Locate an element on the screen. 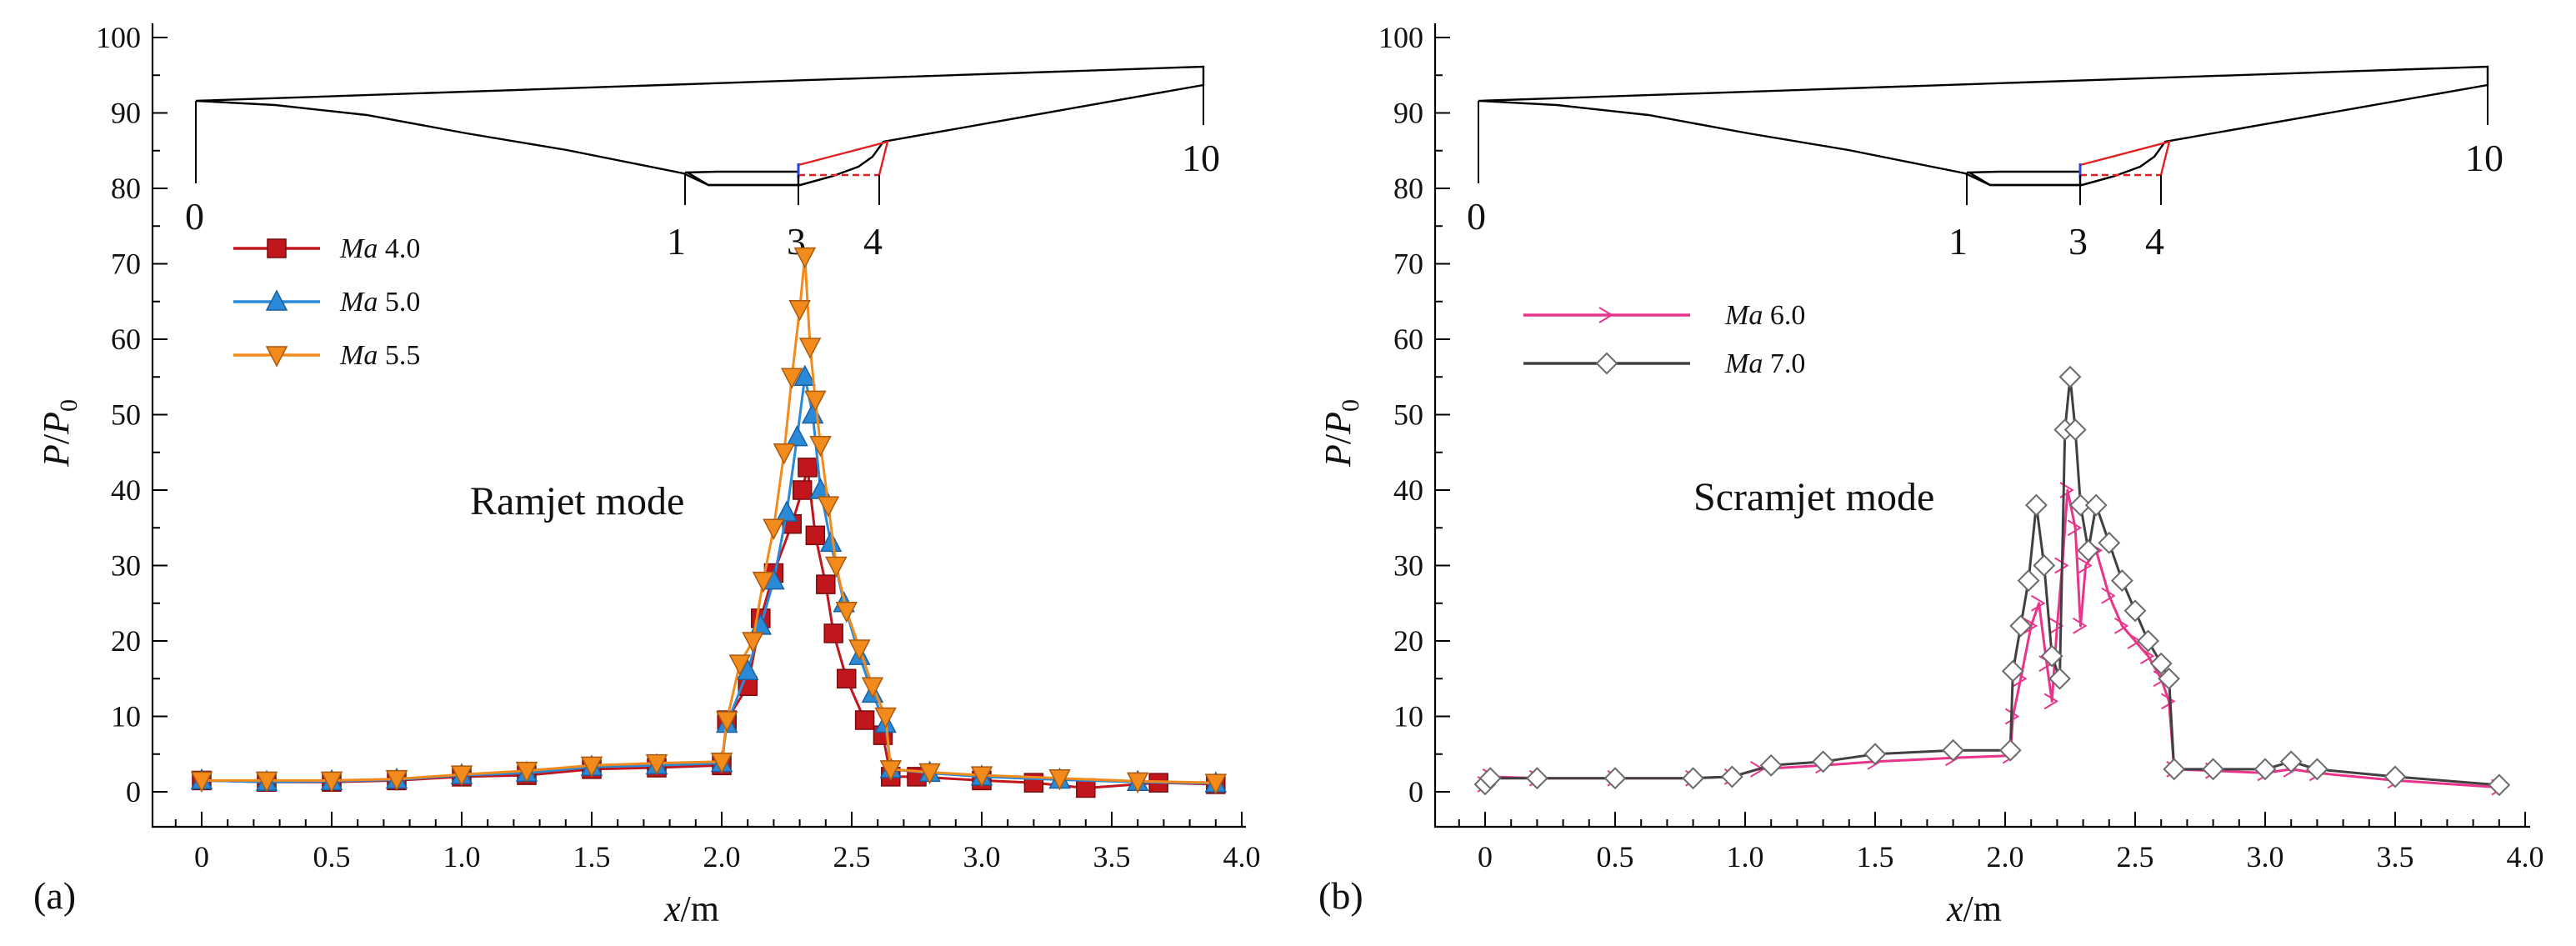  panel-a-station-1: 1 is located at coordinates (677, 241).